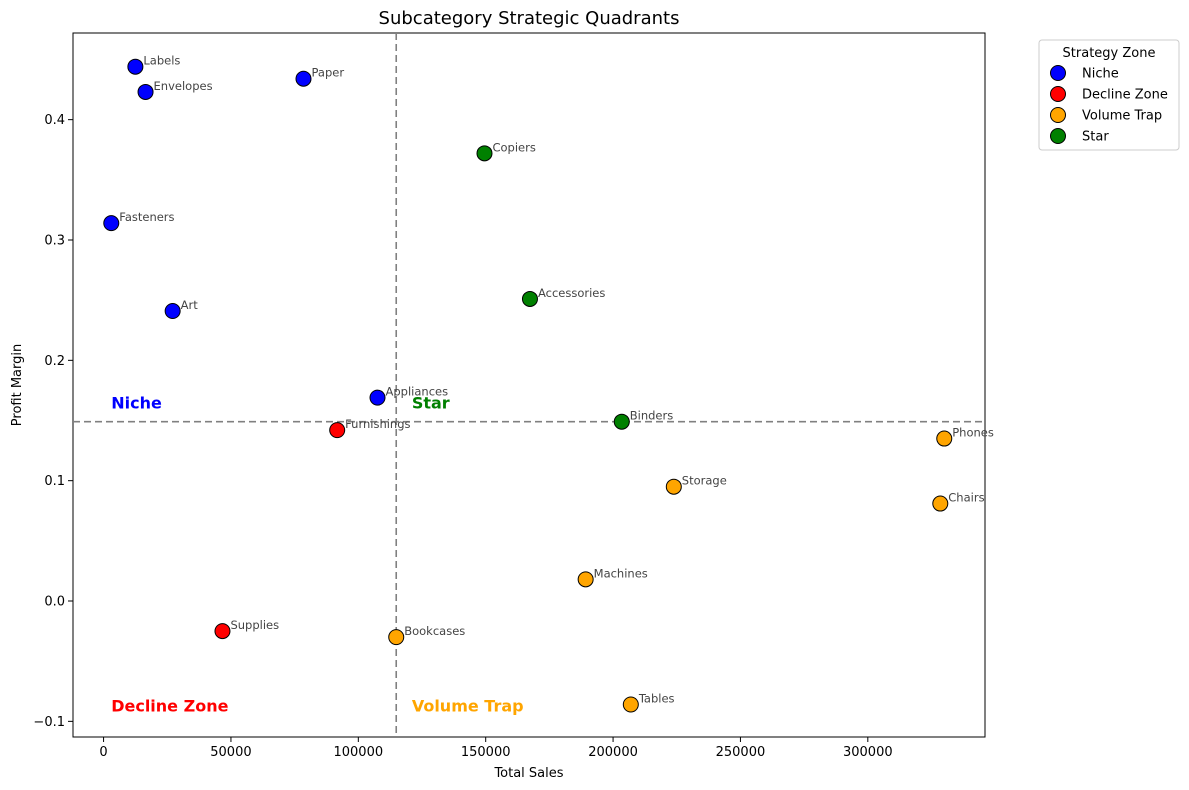 Image resolution: width=1189 pixels, height=790 pixels. I want to click on point-label: Accessories, so click(571, 293).